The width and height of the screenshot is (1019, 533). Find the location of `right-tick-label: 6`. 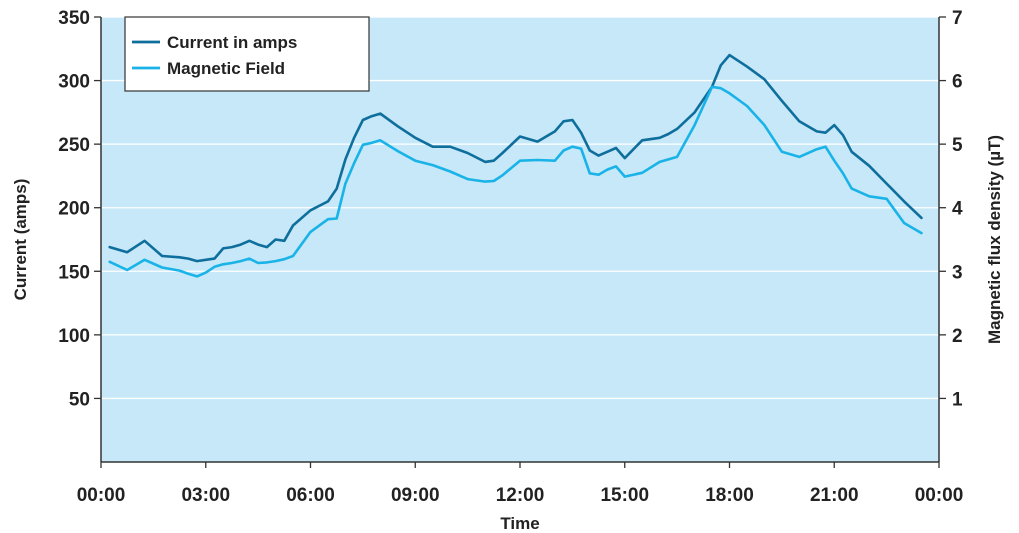

right-tick-label: 6 is located at coordinates (957, 82).